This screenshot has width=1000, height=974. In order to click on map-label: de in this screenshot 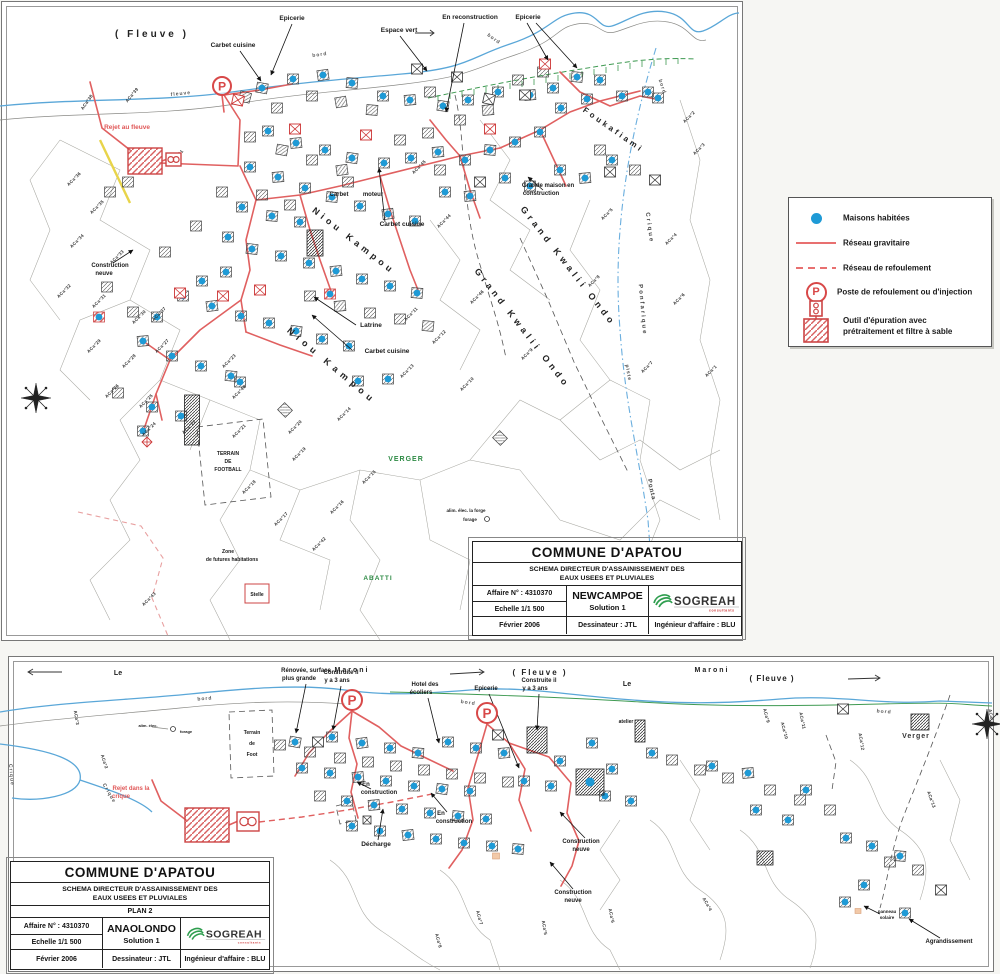, I will do `click(252, 744)`.